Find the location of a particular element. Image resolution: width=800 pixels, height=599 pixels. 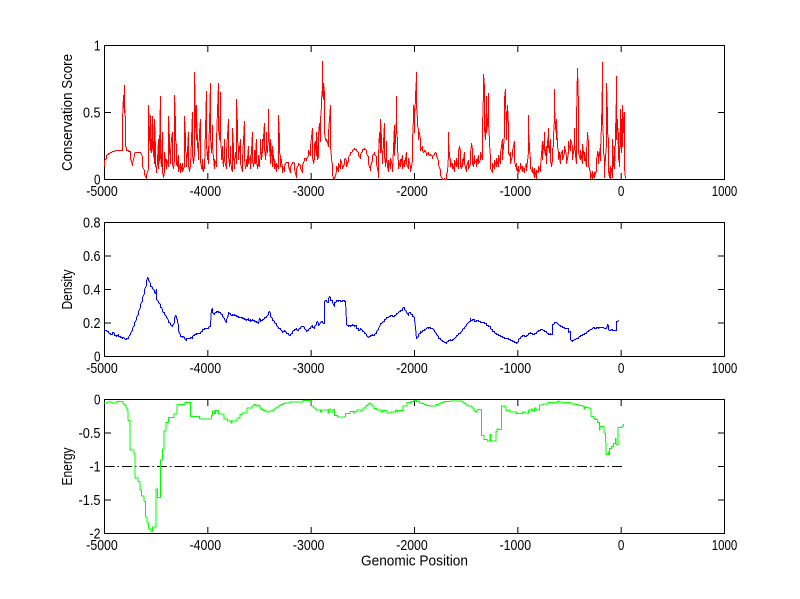

svg-text: 0.4 is located at coordinates (92, 291).